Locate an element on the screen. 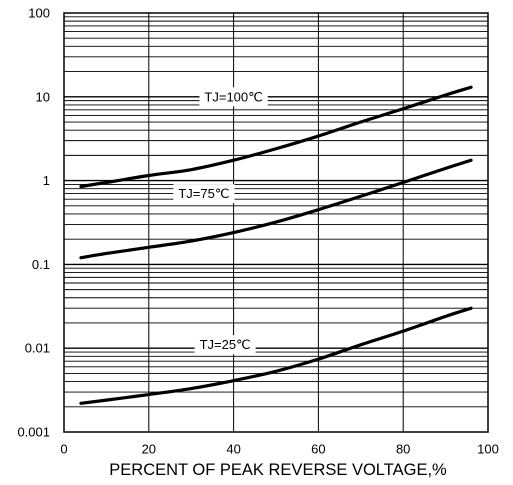 The width and height of the screenshot is (513, 485). y-tick-label: 100 is located at coordinates (39, 13).